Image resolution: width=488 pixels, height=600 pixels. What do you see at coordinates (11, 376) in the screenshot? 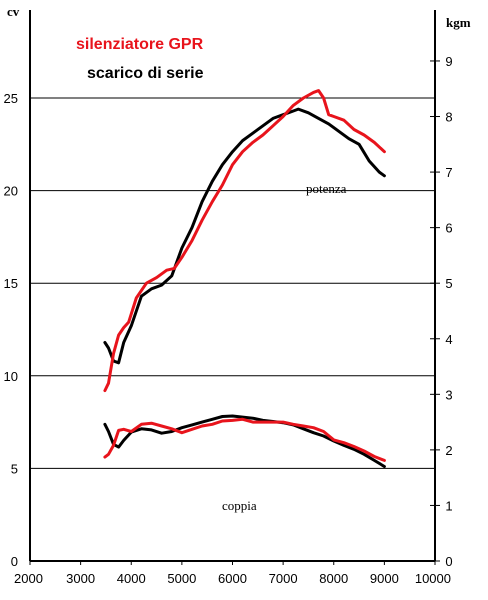
I see `left-tick-label: 10` at bounding box center [11, 376].